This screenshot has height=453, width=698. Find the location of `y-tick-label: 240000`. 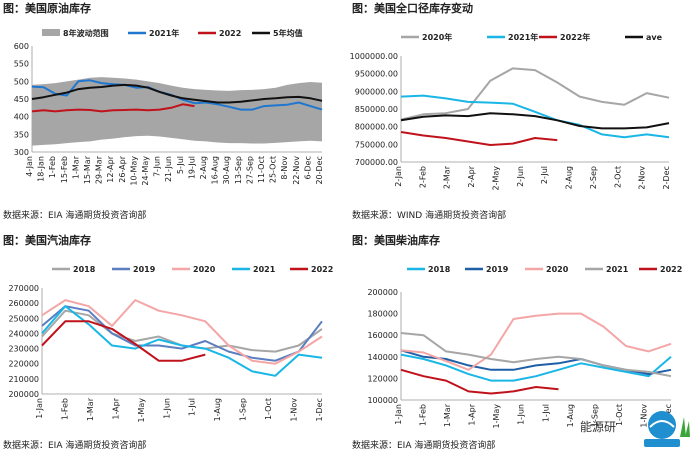

y-tick-label: 240000 is located at coordinates (23, 333).